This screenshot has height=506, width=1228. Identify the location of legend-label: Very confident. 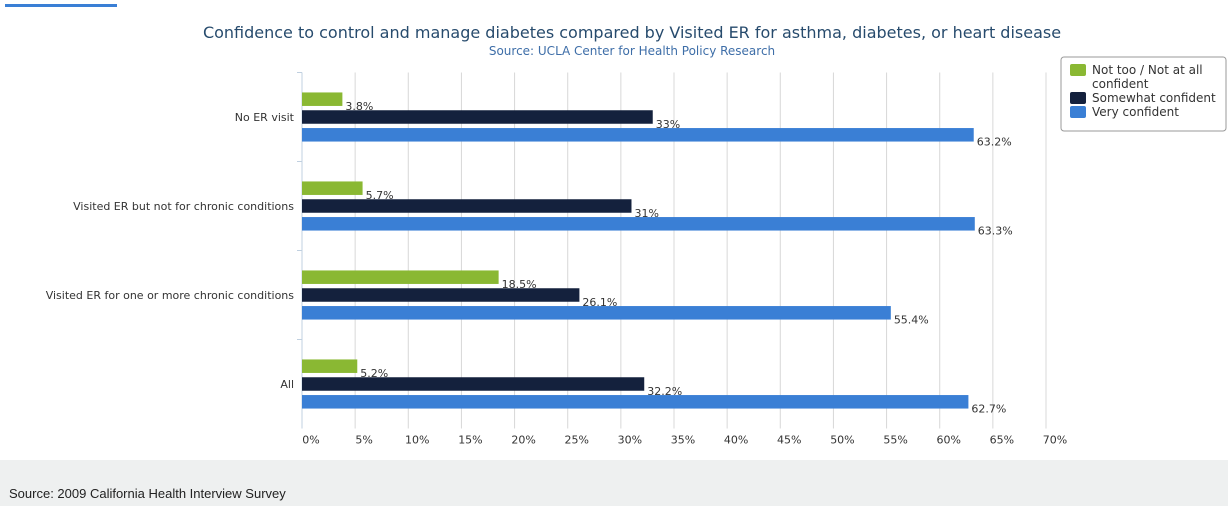
(1135, 112).